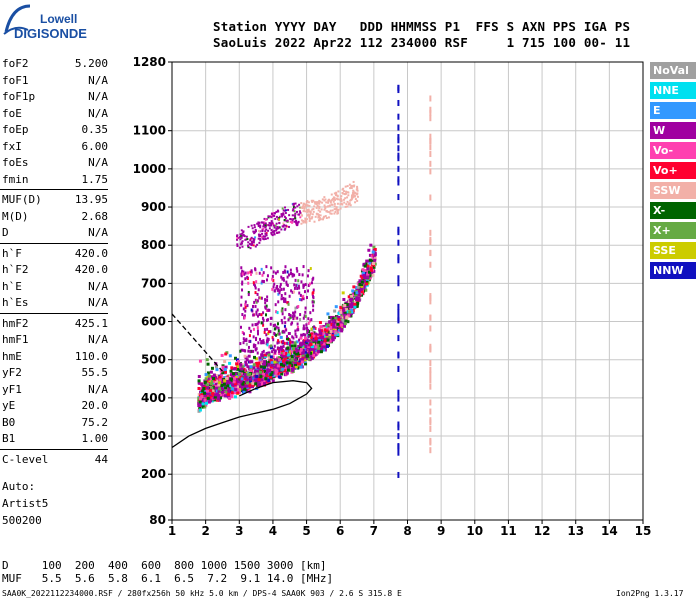 The width and height of the screenshot is (700, 600). What do you see at coordinates (374, 531) in the screenshot?
I see `x-tick-label: 7` at bounding box center [374, 531].